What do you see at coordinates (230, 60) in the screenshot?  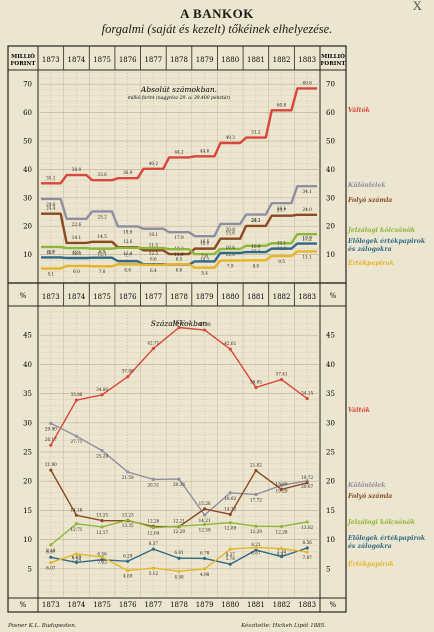 I see `top-year-label: 1880` at bounding box center [230, 60].